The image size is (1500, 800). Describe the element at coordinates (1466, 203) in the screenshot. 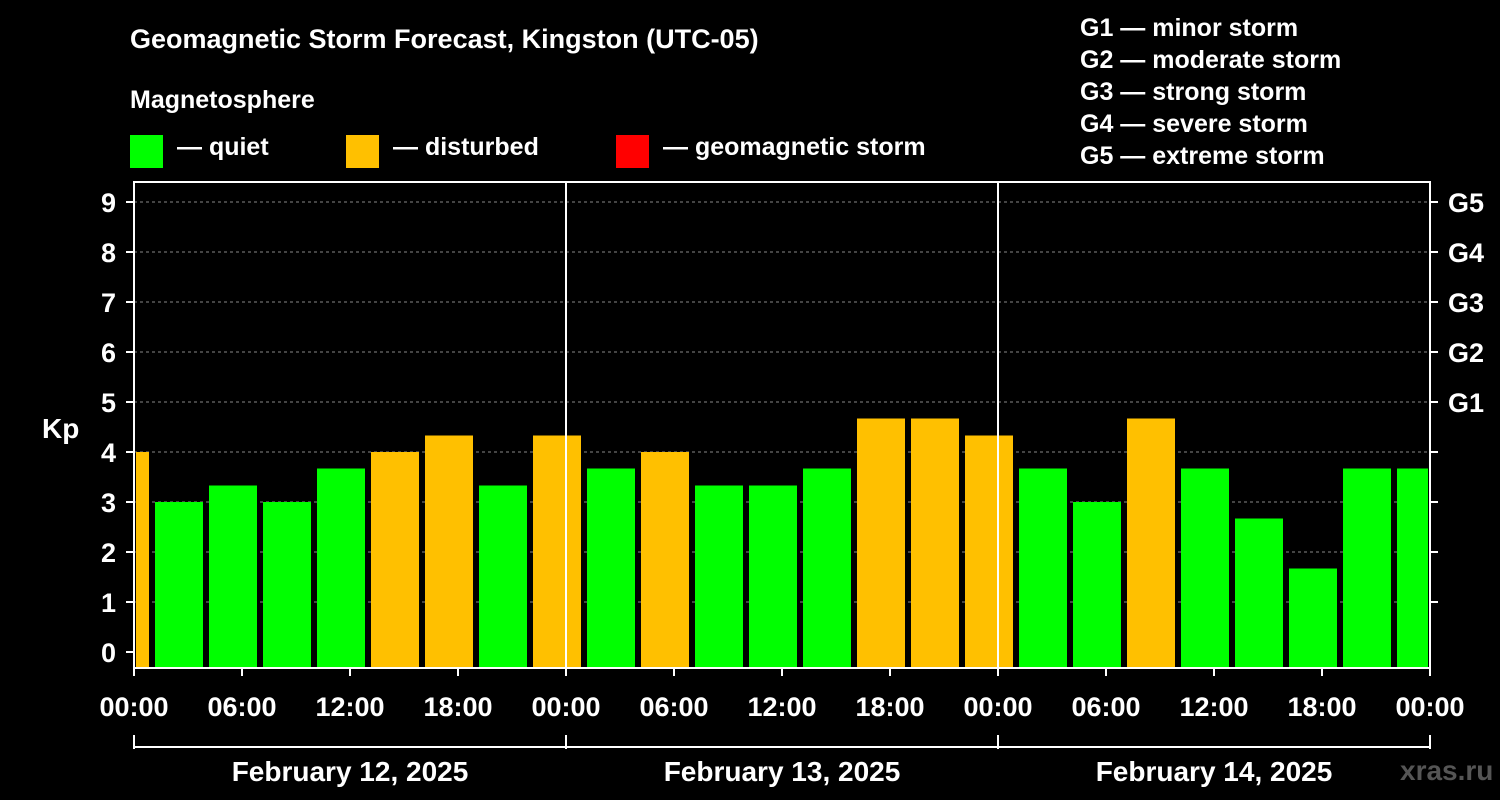

I see `g-level-label-g5: G5` at that location.